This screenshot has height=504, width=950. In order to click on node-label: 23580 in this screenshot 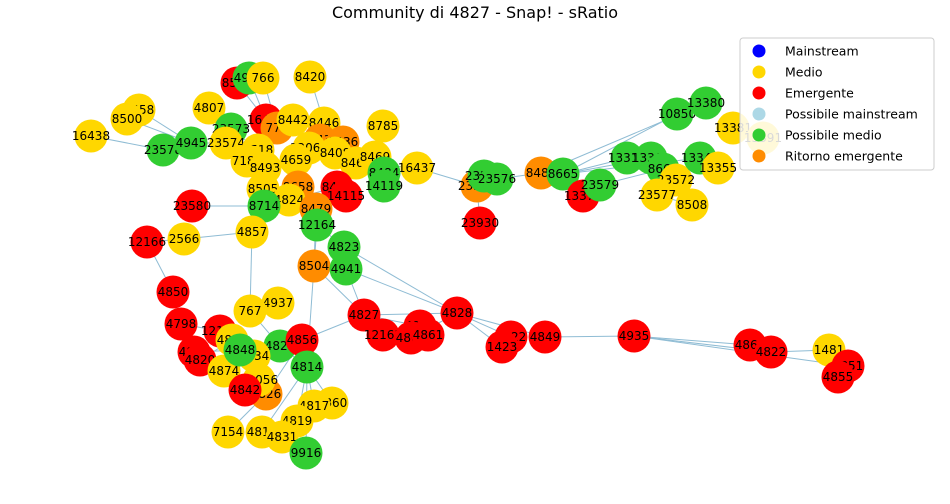, I will do `click(192, 206)`.